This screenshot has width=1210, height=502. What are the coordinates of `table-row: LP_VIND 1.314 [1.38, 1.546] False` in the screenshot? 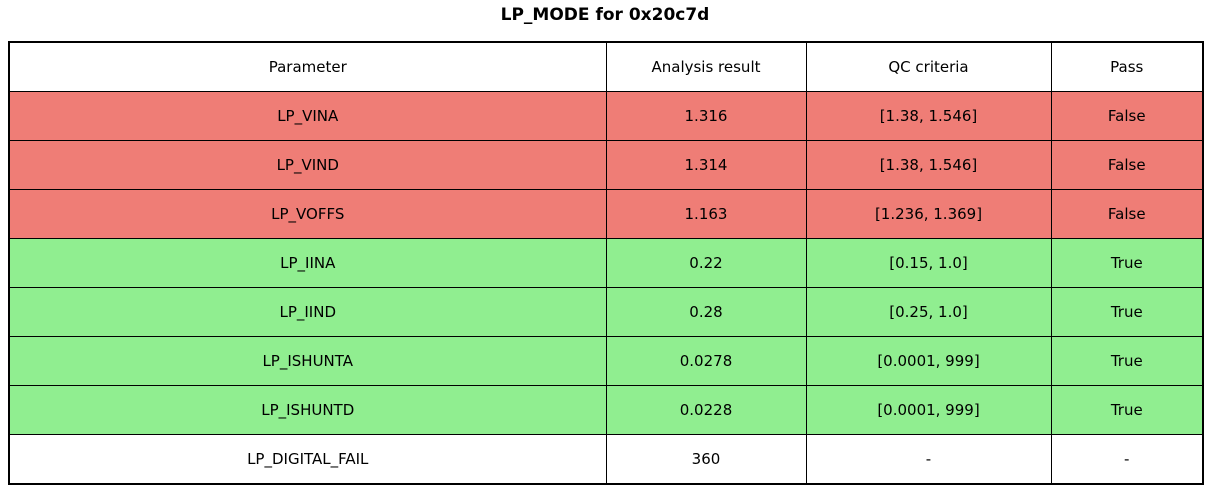 It's located at (606, 165).